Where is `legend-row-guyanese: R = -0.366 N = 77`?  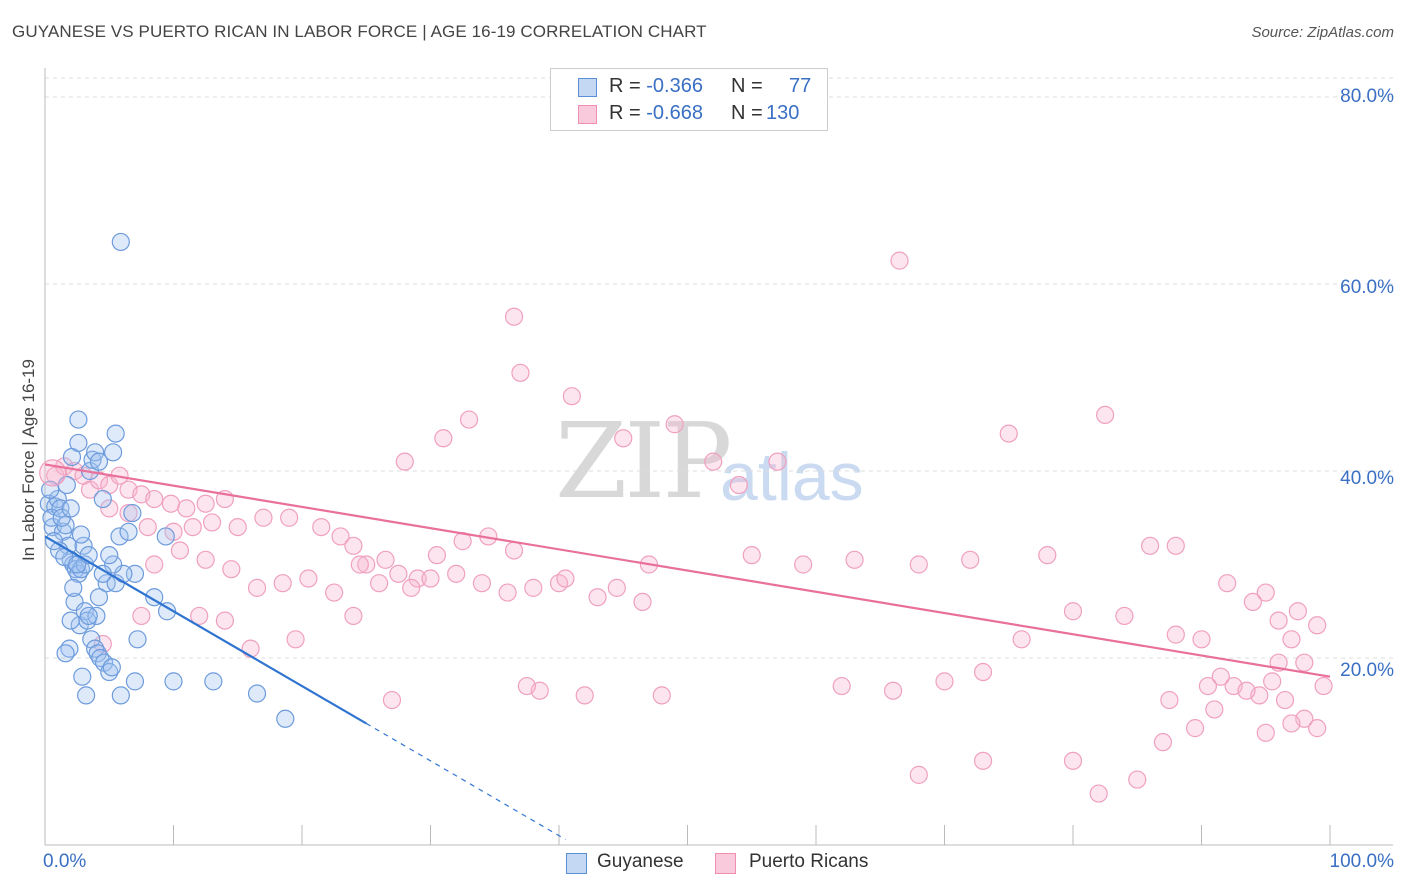 legend-row-guyanese: R = -0.366 N = 77 is located at coordinates (689, 87).